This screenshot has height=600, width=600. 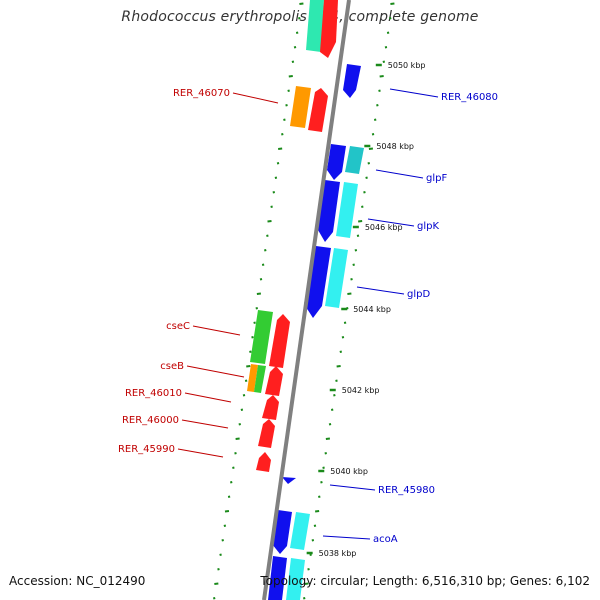 I want to click on tick-label: 5046 kbp, so click(x=384, y=227).